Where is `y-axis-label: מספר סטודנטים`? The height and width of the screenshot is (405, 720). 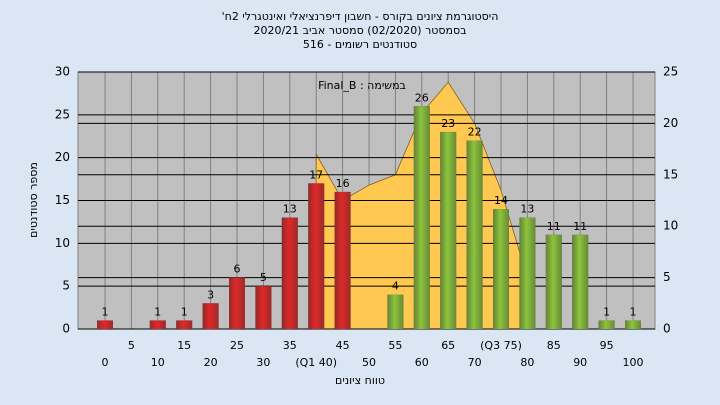
y-axis-label: מספר סטודנטים is located at coordinates (33, 200).